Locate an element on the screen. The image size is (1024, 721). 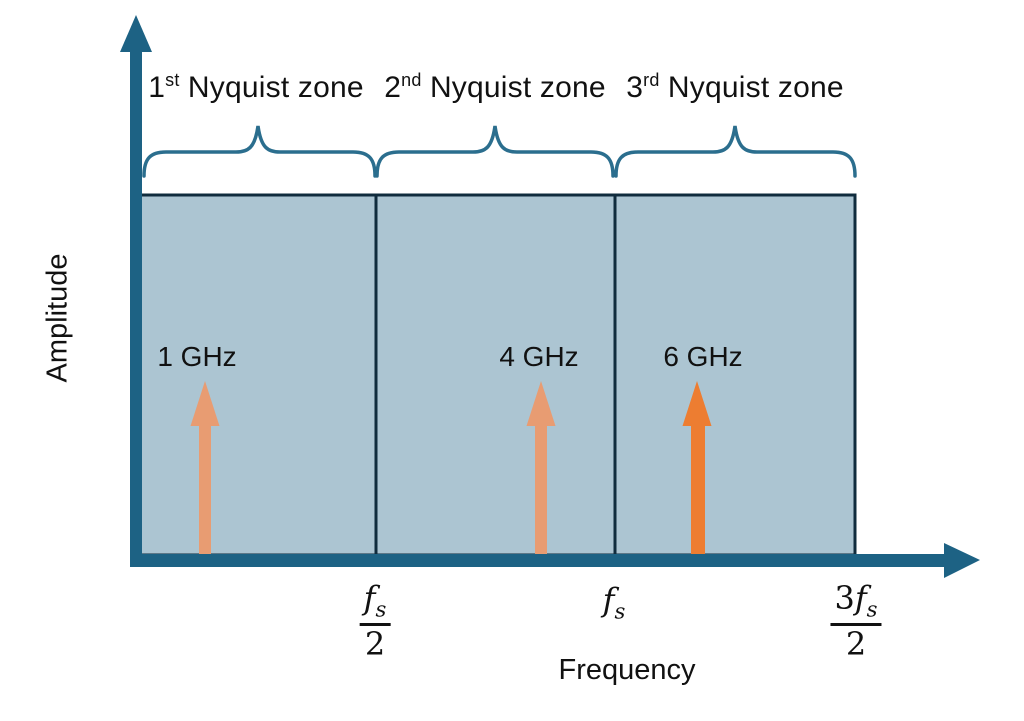
signal-label-6ghz: 6 GHz is located at coordinates (703, 356).